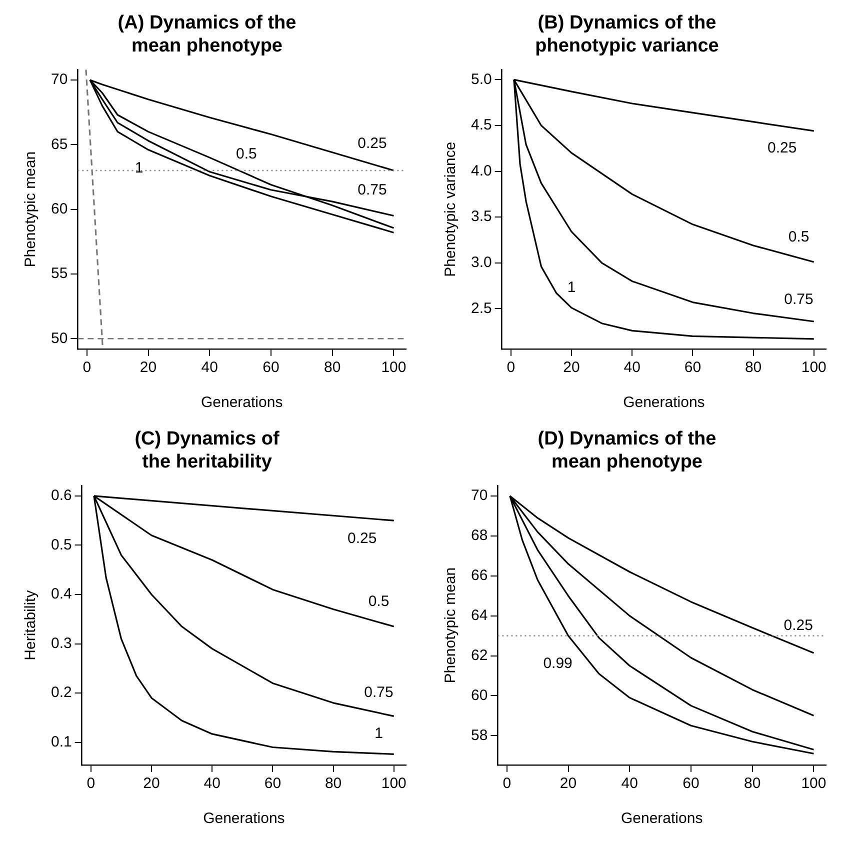 This screenshot has height=844, width=845. Describe the element at coordinates (59, 338) in the screenshot. I see `y-tick-label: 50` at that location.